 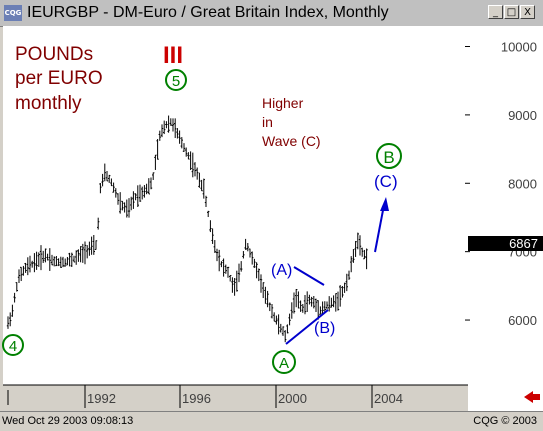 What do you see at coordinates (527, 12) in the screenshot?
I see `close-button: X` at bounding box center [527, 12].